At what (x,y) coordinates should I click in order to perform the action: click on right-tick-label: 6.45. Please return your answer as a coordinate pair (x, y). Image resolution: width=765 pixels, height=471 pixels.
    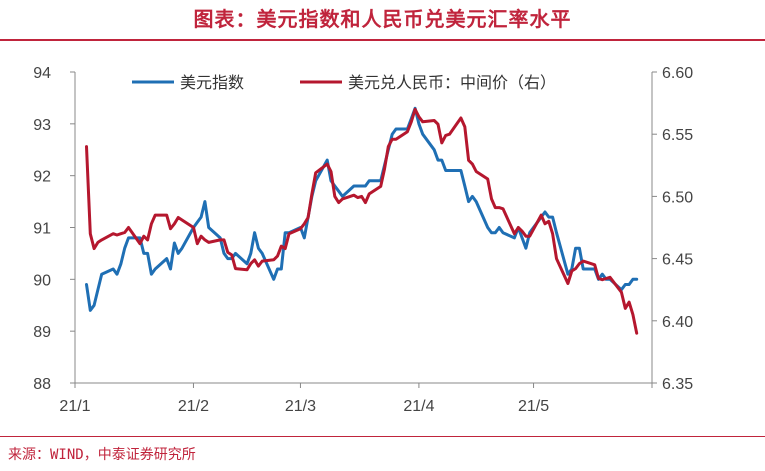
    Looking at the image, I should click on (677, 260).